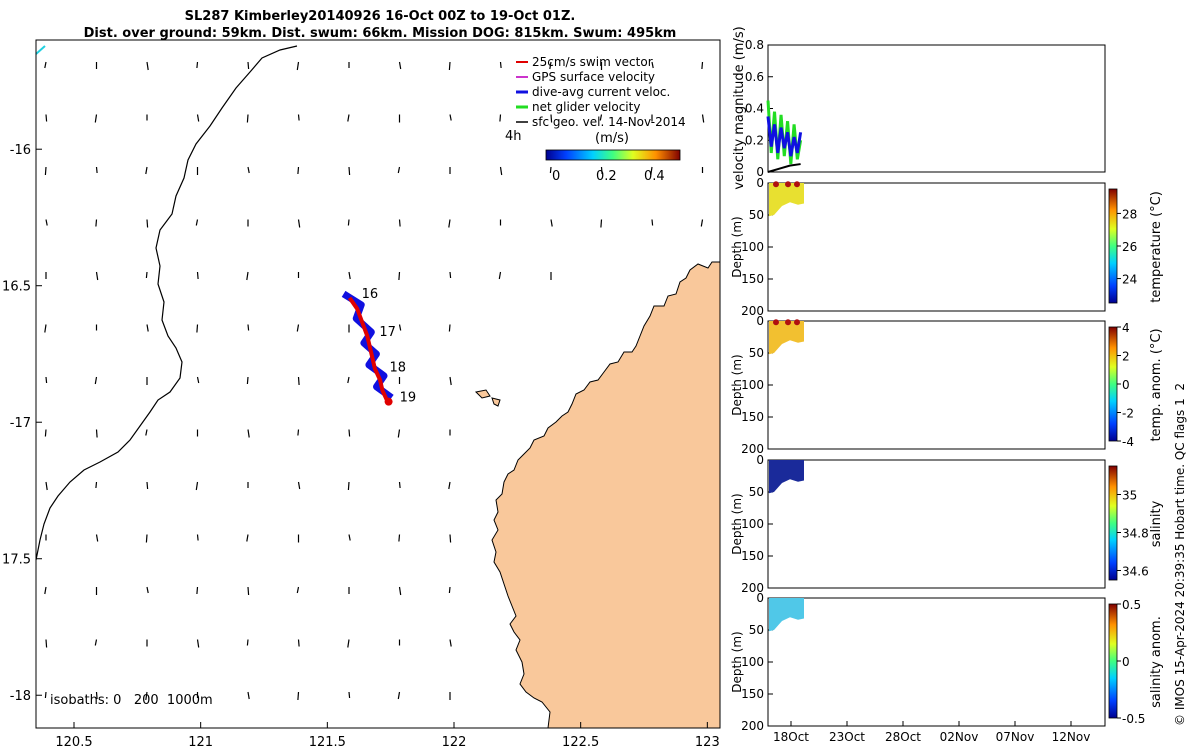 This screenshot has height=750, width=1200. What do you see at coordinates (756, 353) in the screenshot?
I see `section-ytick-label: 50` at bounding box center [756, 353].